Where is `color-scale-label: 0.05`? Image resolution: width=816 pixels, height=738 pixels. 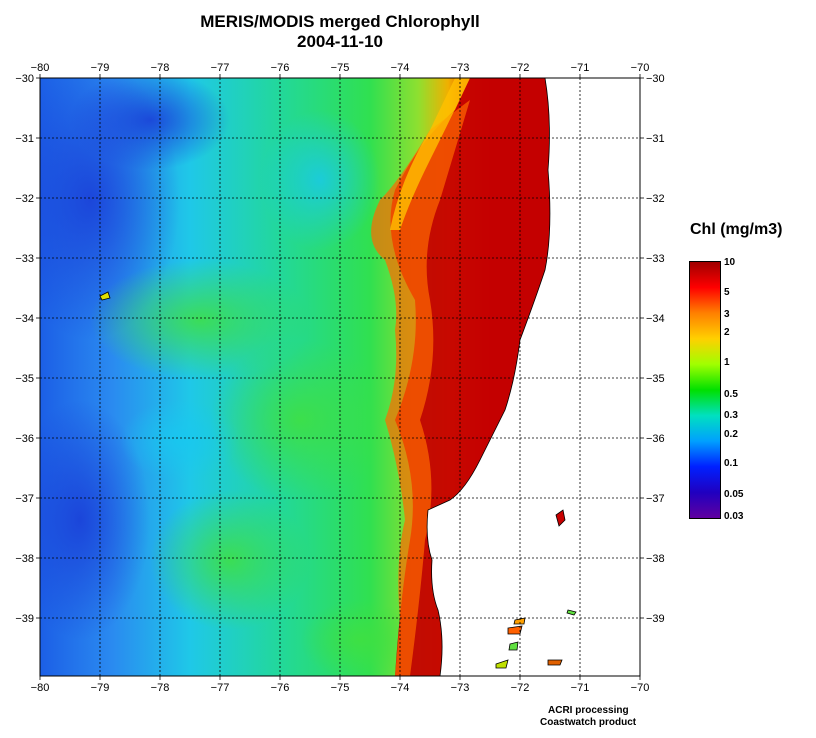
color-scale-label: 0.05 is located at coordinates (734, 494).